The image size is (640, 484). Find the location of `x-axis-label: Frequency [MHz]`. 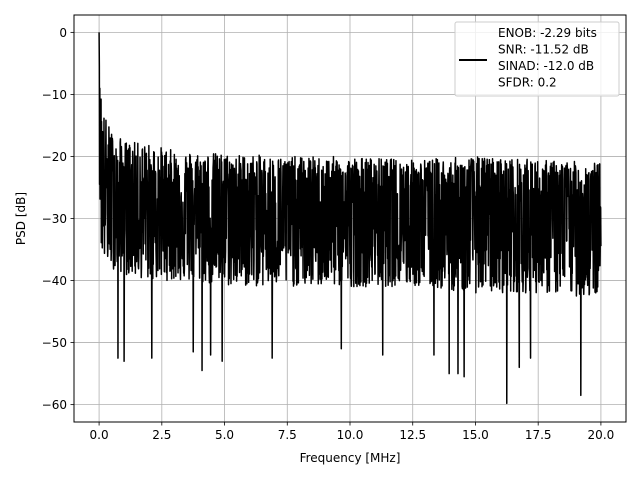

x-axis-label: Frequency [MHz] is located at coordinates (350, 458).